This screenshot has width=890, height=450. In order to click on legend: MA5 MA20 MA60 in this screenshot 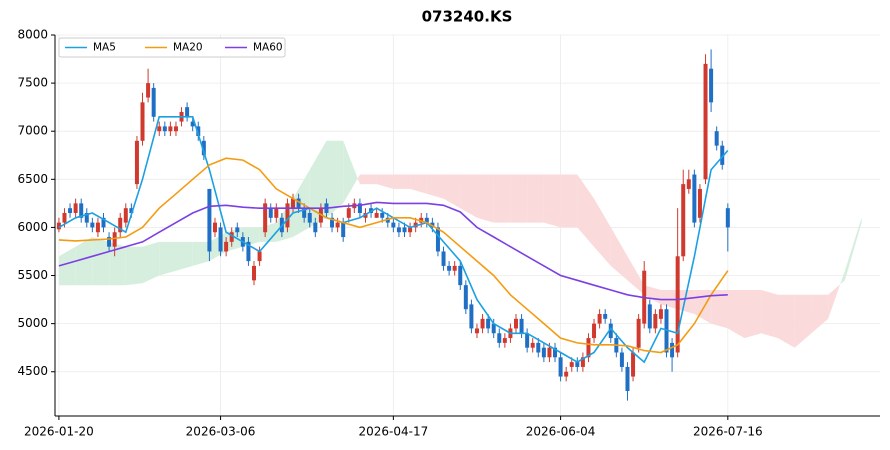, I will do `click(172, 47)`.